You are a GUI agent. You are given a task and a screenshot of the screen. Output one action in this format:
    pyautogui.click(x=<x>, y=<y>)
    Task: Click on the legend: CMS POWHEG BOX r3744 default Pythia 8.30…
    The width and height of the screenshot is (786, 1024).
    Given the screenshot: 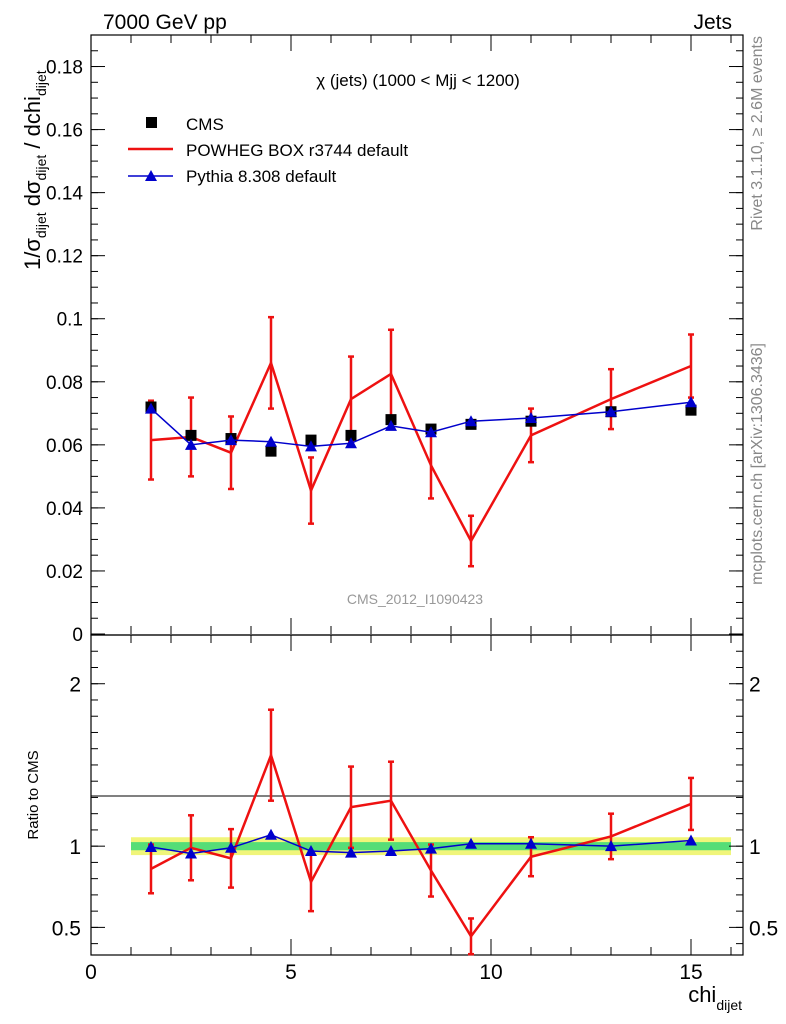 What is the action you would take?
    pyautogui.click(x=268, y=150)
    